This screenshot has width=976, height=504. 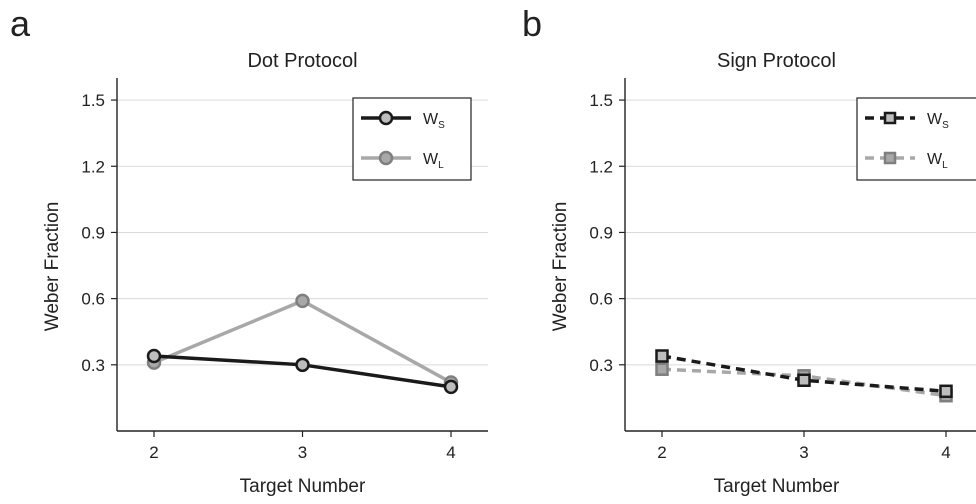 What do you see at coordinates (20, 23) in the screenshot?
I see `panel-letter: a` at bounding box center [20, 23].